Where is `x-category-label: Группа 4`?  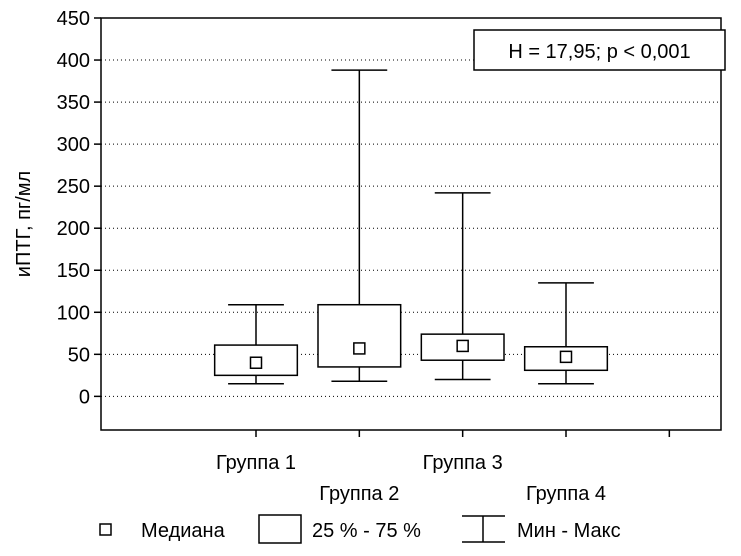 x-category-label: Группа 4 is located at coordinates (566, 494).